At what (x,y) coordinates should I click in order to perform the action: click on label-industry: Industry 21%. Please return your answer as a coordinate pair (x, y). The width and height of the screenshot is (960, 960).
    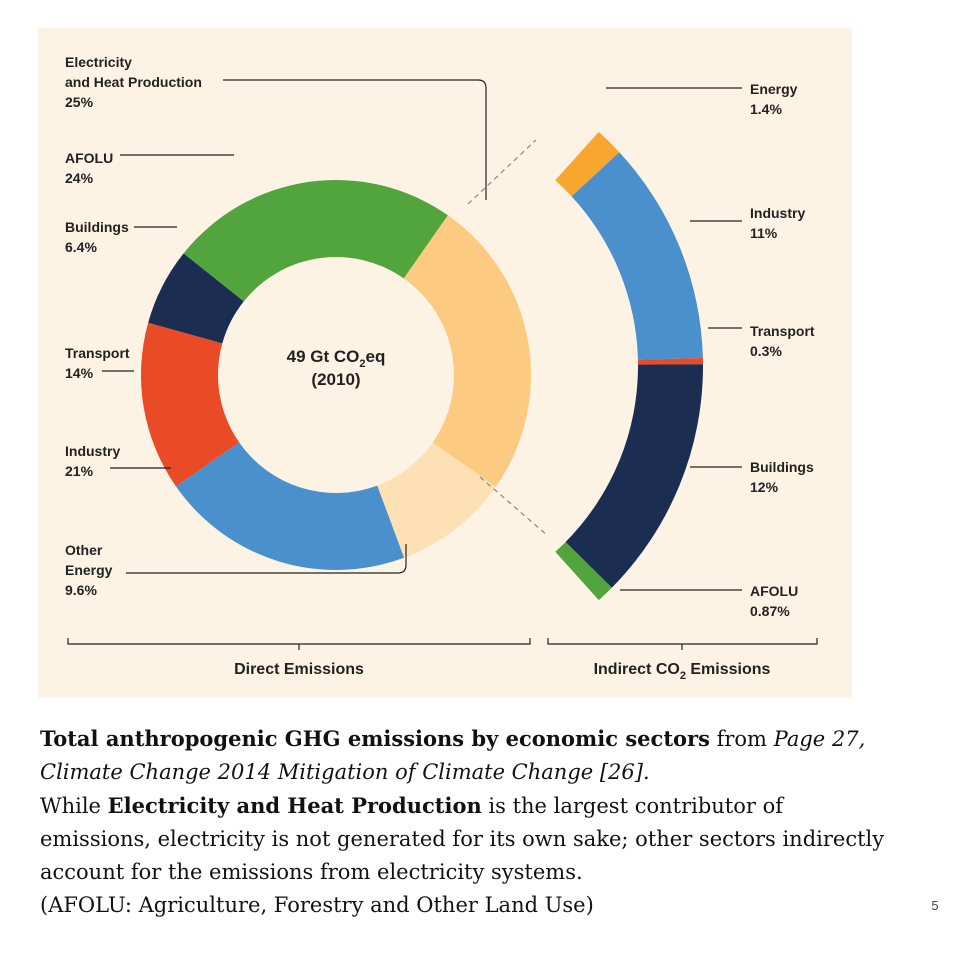
    Looking at the image, I should click on (92, 461).